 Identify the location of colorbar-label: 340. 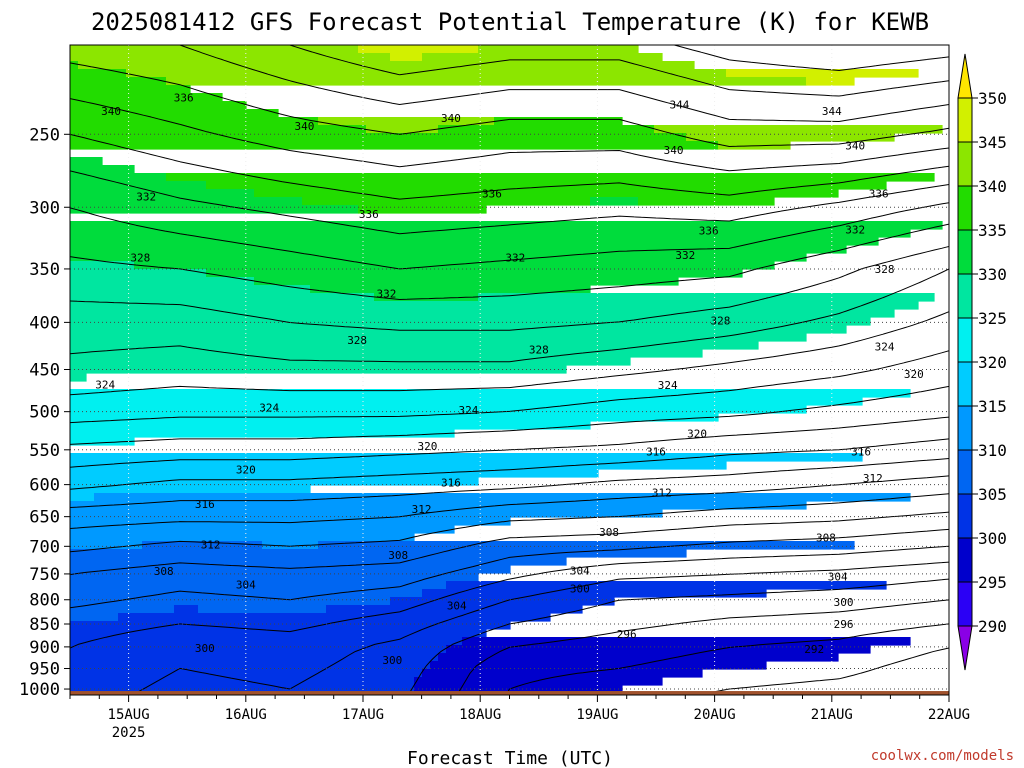
(992, 186).